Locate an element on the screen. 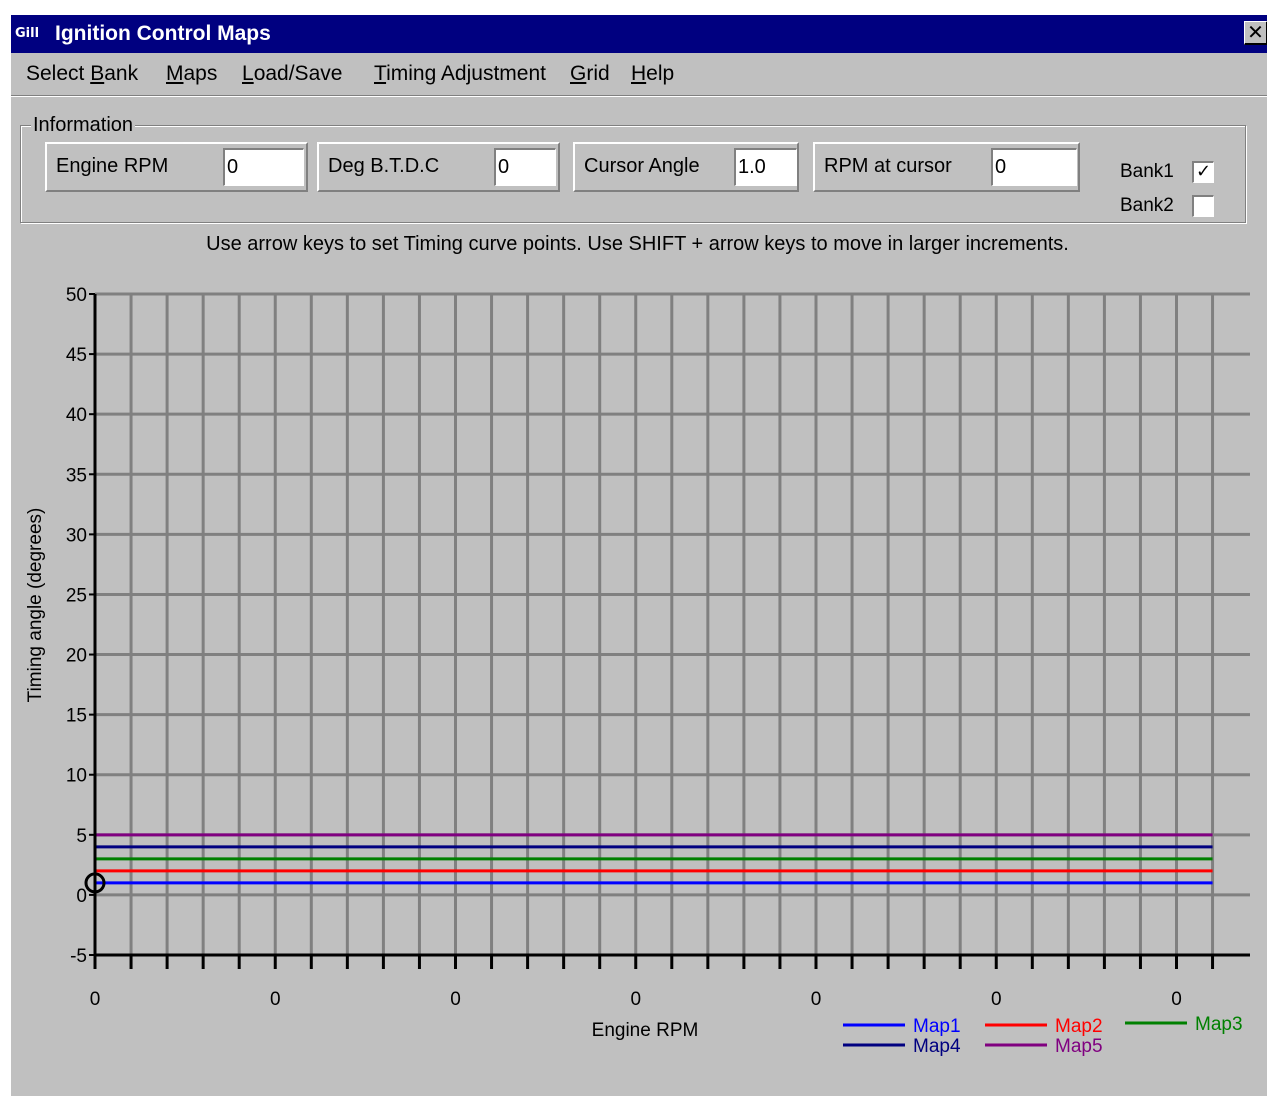 The height and width of the screenshot is (1096, 1267). title-bar: Gill Ignition Control Maps ✕ is located at coordinates (639, 34).